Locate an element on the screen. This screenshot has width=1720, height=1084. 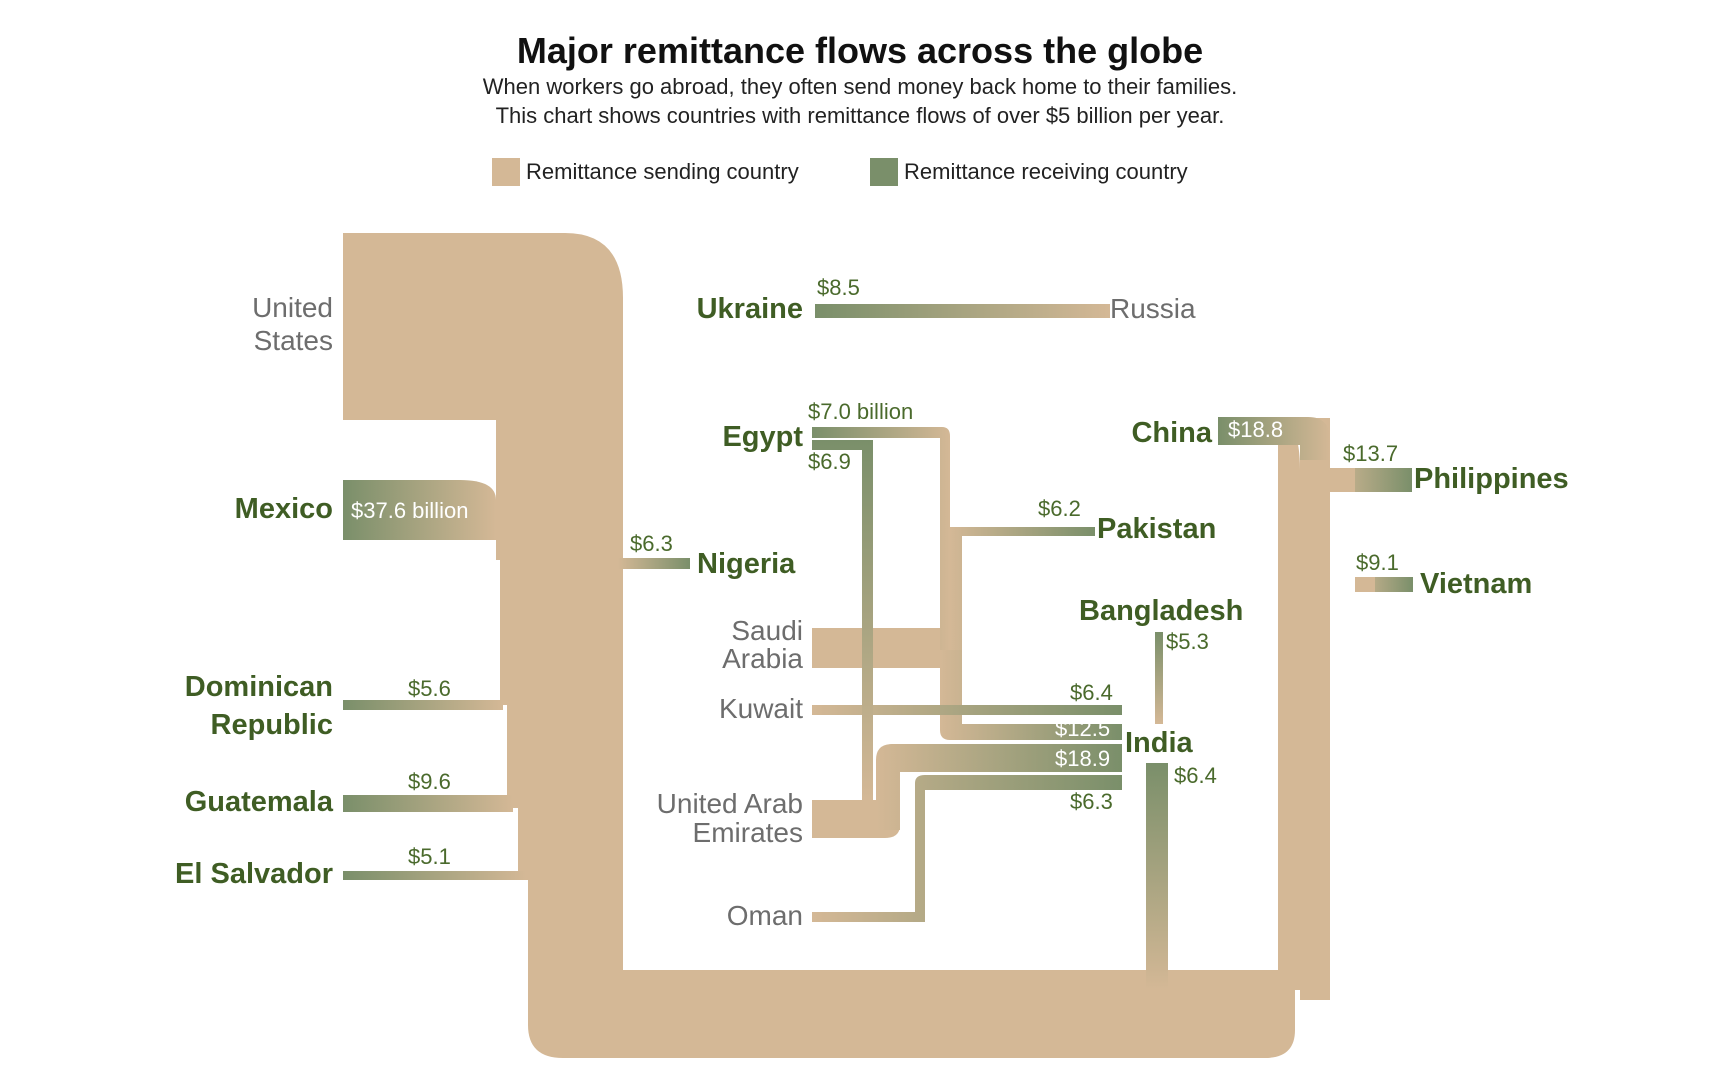
label-india: India is located at coordinates (1159, 743).